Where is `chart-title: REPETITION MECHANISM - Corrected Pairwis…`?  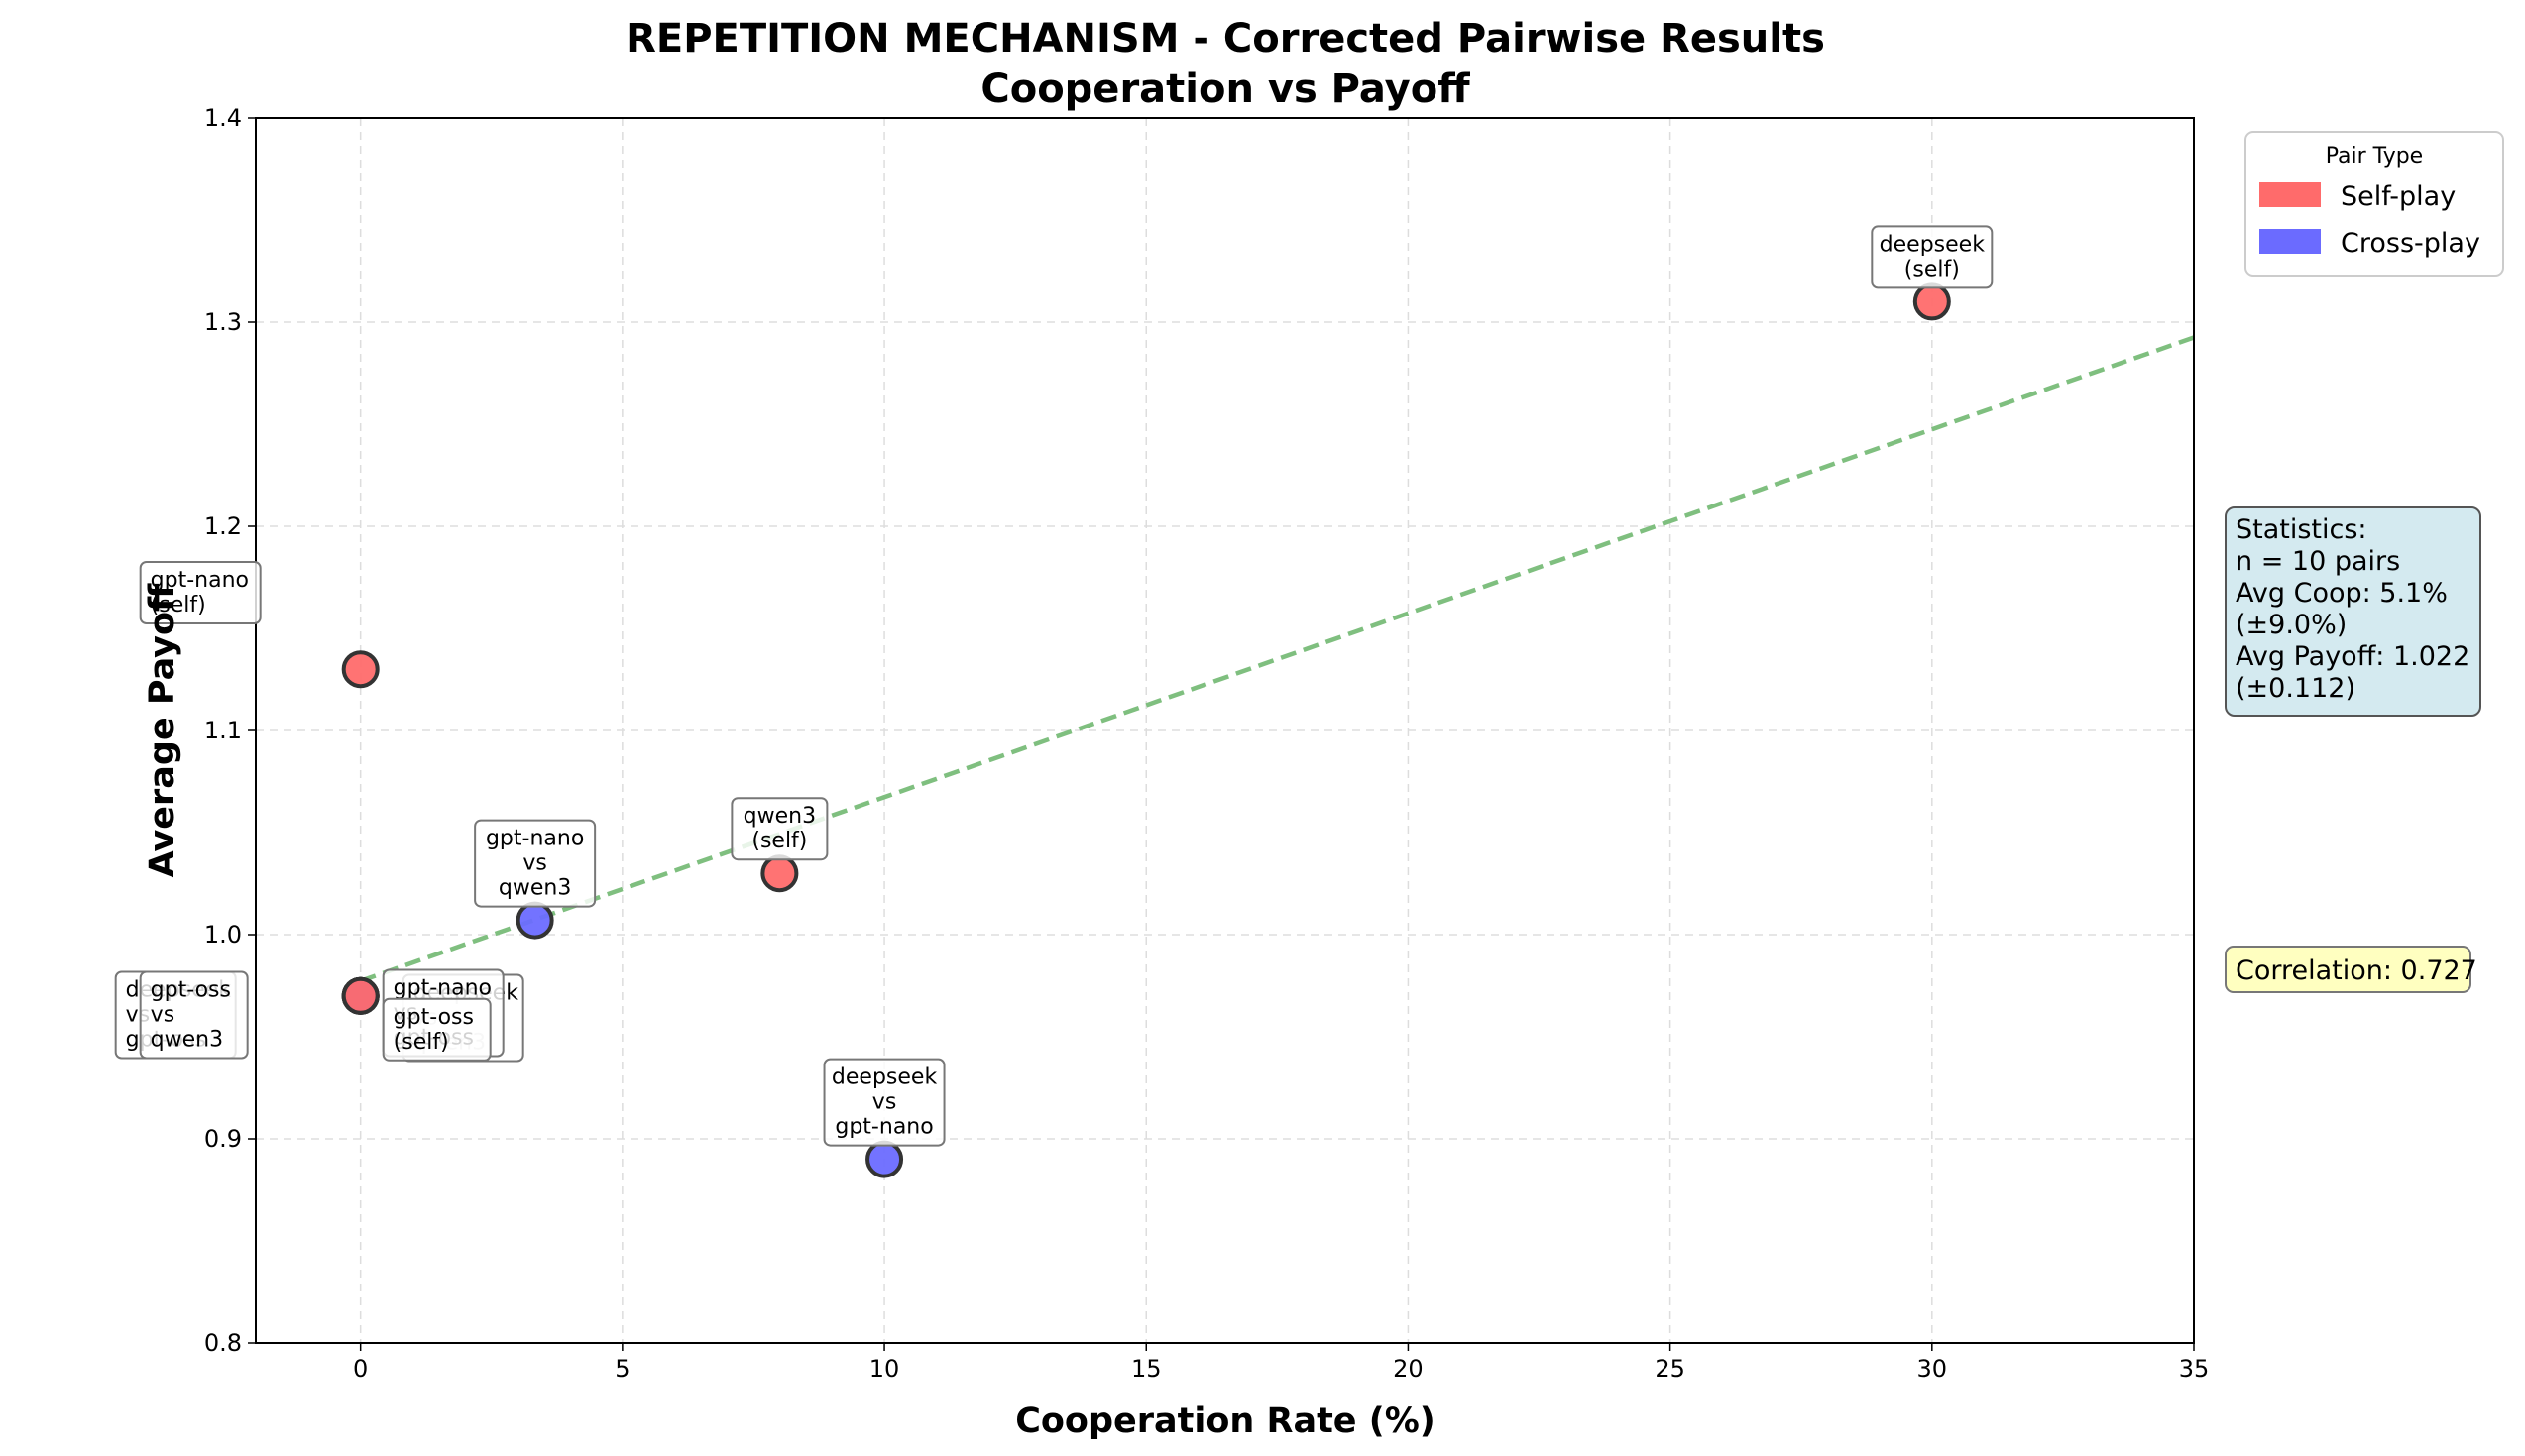
chart-title: REPETITION MECHANISM - Corrected Pairwis… is located at coordinates (1225, 38).